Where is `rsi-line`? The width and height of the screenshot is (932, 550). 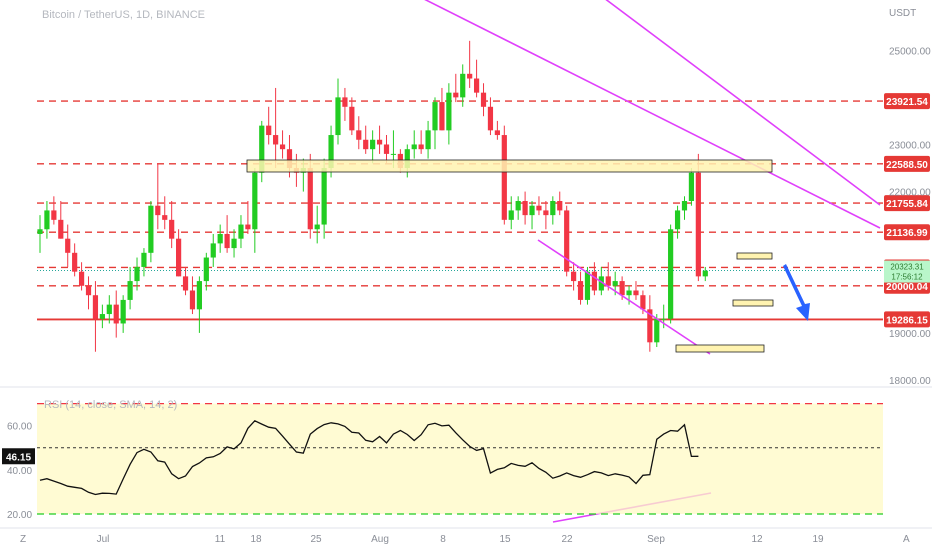
rsi-line is located at coordinates (369, 458).